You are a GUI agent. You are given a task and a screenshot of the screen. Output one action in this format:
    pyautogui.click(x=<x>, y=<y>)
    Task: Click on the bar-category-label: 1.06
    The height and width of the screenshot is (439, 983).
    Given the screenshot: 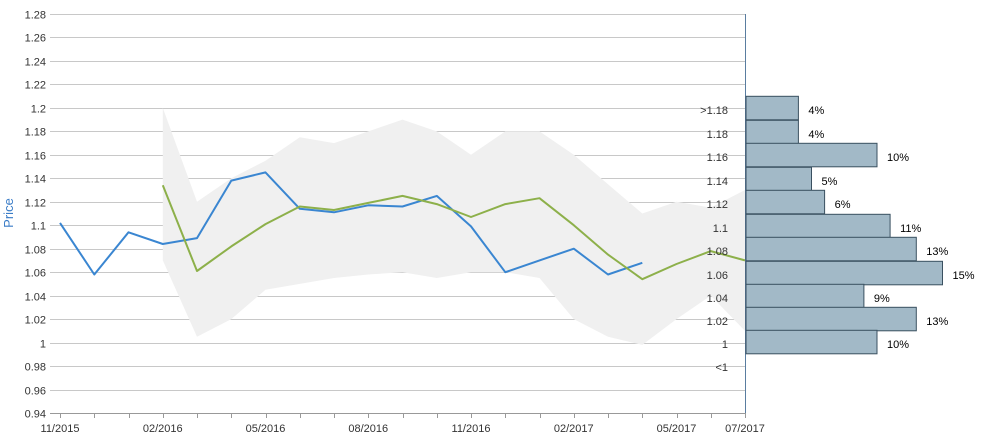 What is the action you would take?
    pyautogui.click(x=717, y=276)
    